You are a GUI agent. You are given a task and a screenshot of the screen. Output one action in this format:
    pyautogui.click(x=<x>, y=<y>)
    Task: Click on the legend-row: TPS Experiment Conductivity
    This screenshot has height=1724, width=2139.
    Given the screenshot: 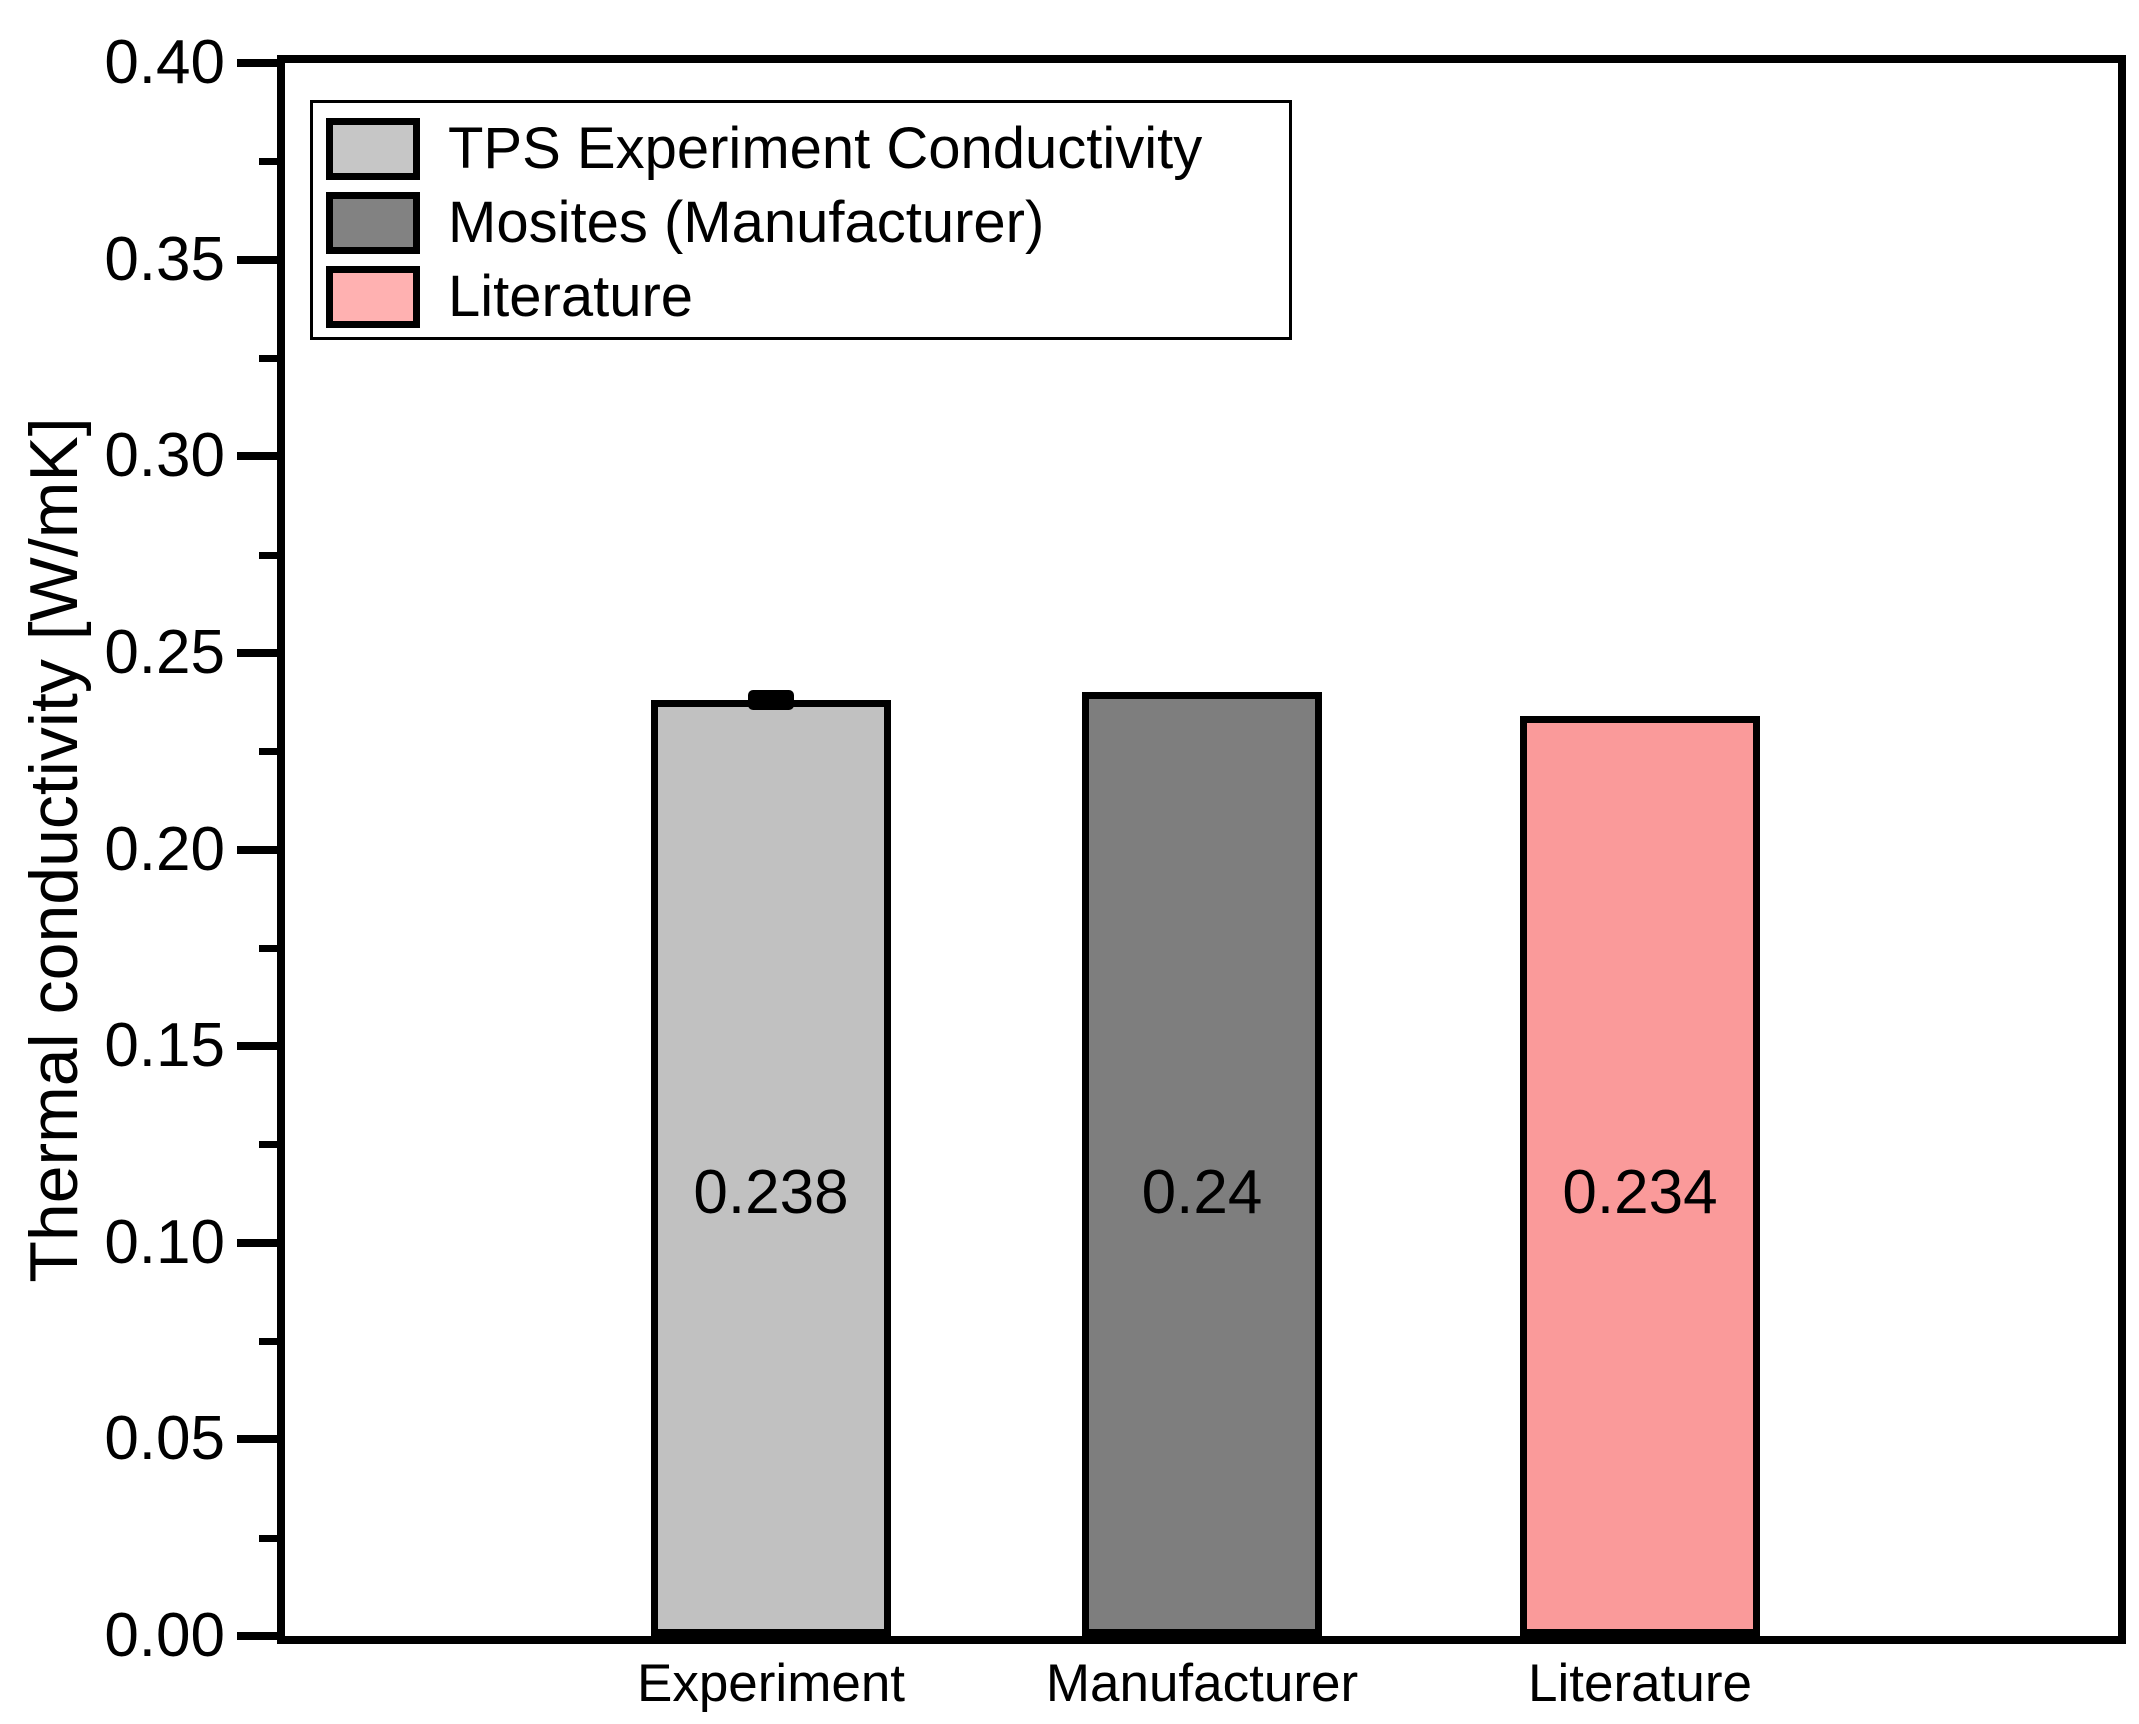 What is the action you would take?
    pyautogui.click(x=807, y=149)
    